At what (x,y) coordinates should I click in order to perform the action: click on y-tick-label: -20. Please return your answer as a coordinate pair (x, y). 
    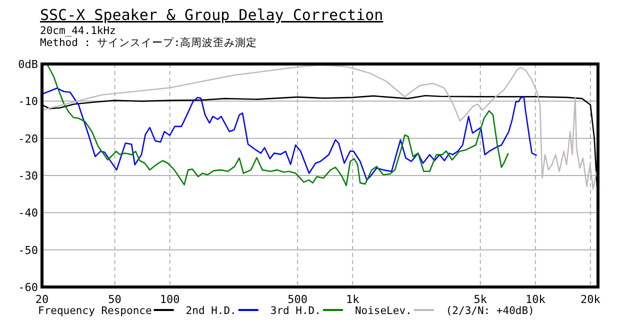
    Looking at the image, I should click on (28, 139).